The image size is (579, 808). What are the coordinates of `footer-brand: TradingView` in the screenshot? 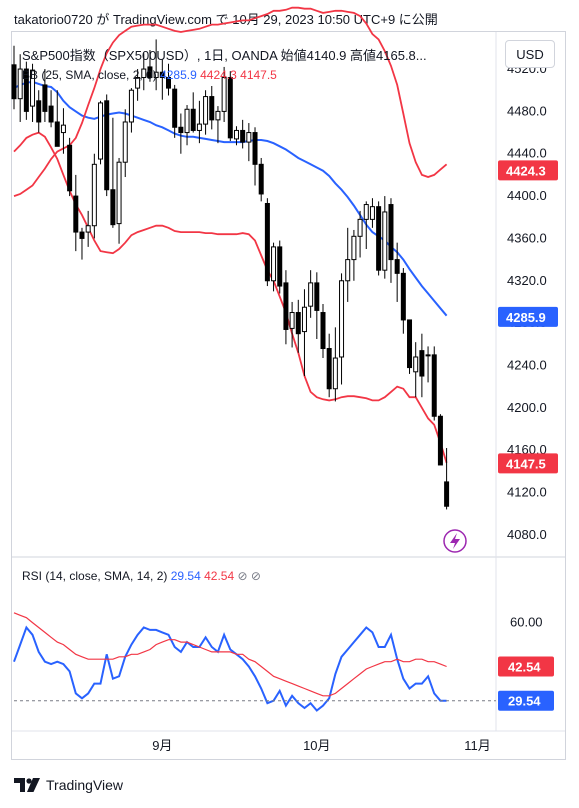 It's located at (68, 785).